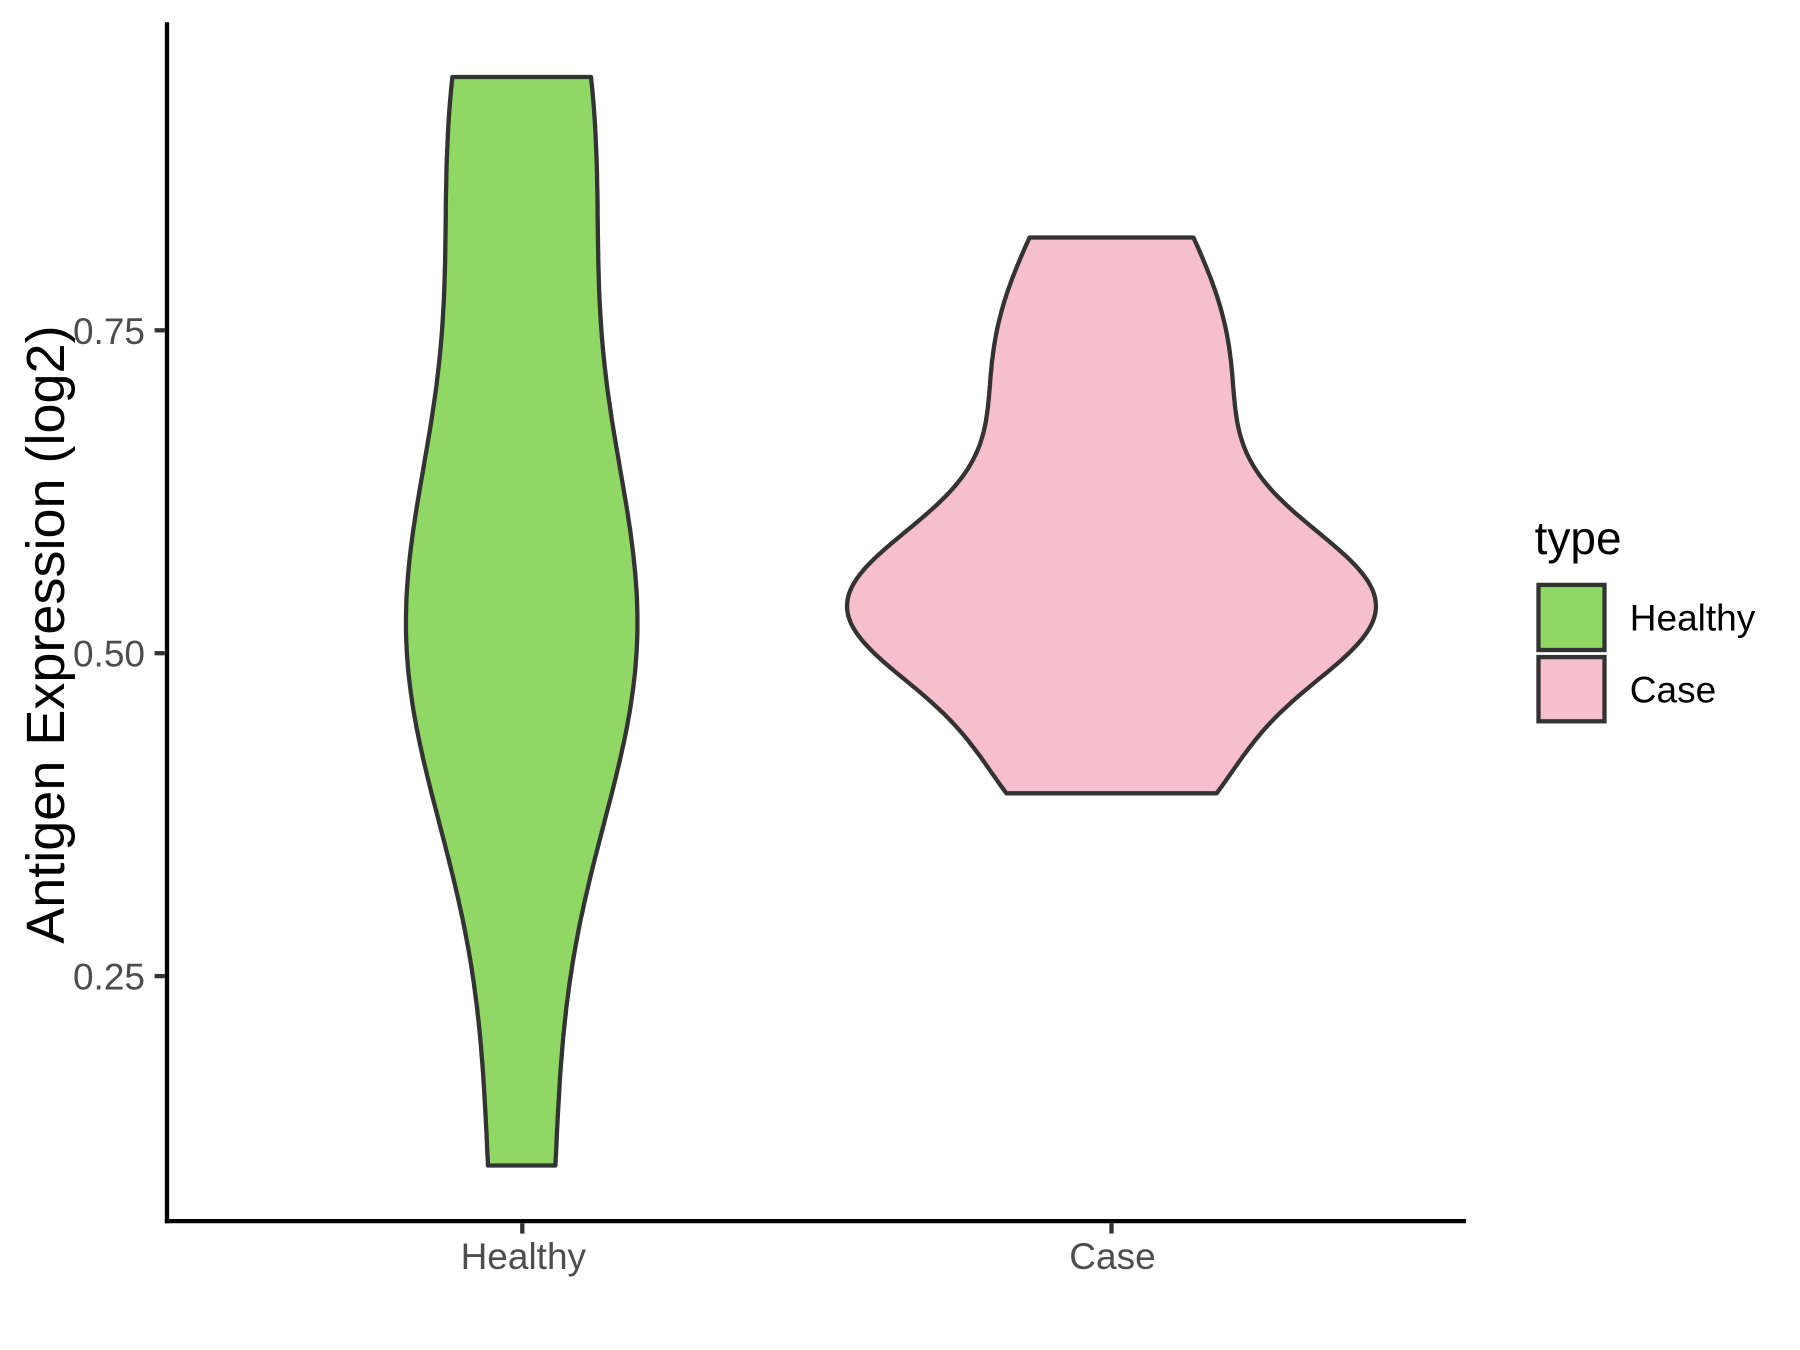 The image size is (1800, 1350). Describe the element at coordinates (1578, 538) in the screenshot. I see `svg-text: type` at that location.